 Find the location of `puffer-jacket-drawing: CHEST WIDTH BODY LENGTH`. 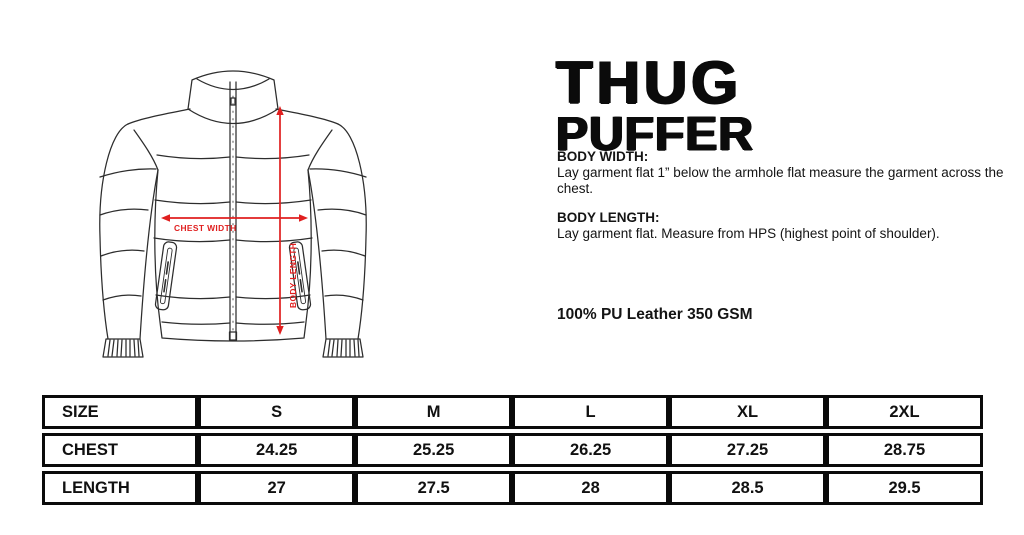

puffer-jacket-drawing: CHEST WIDTH BODY LENGTH is located at coordinates (233, 214).